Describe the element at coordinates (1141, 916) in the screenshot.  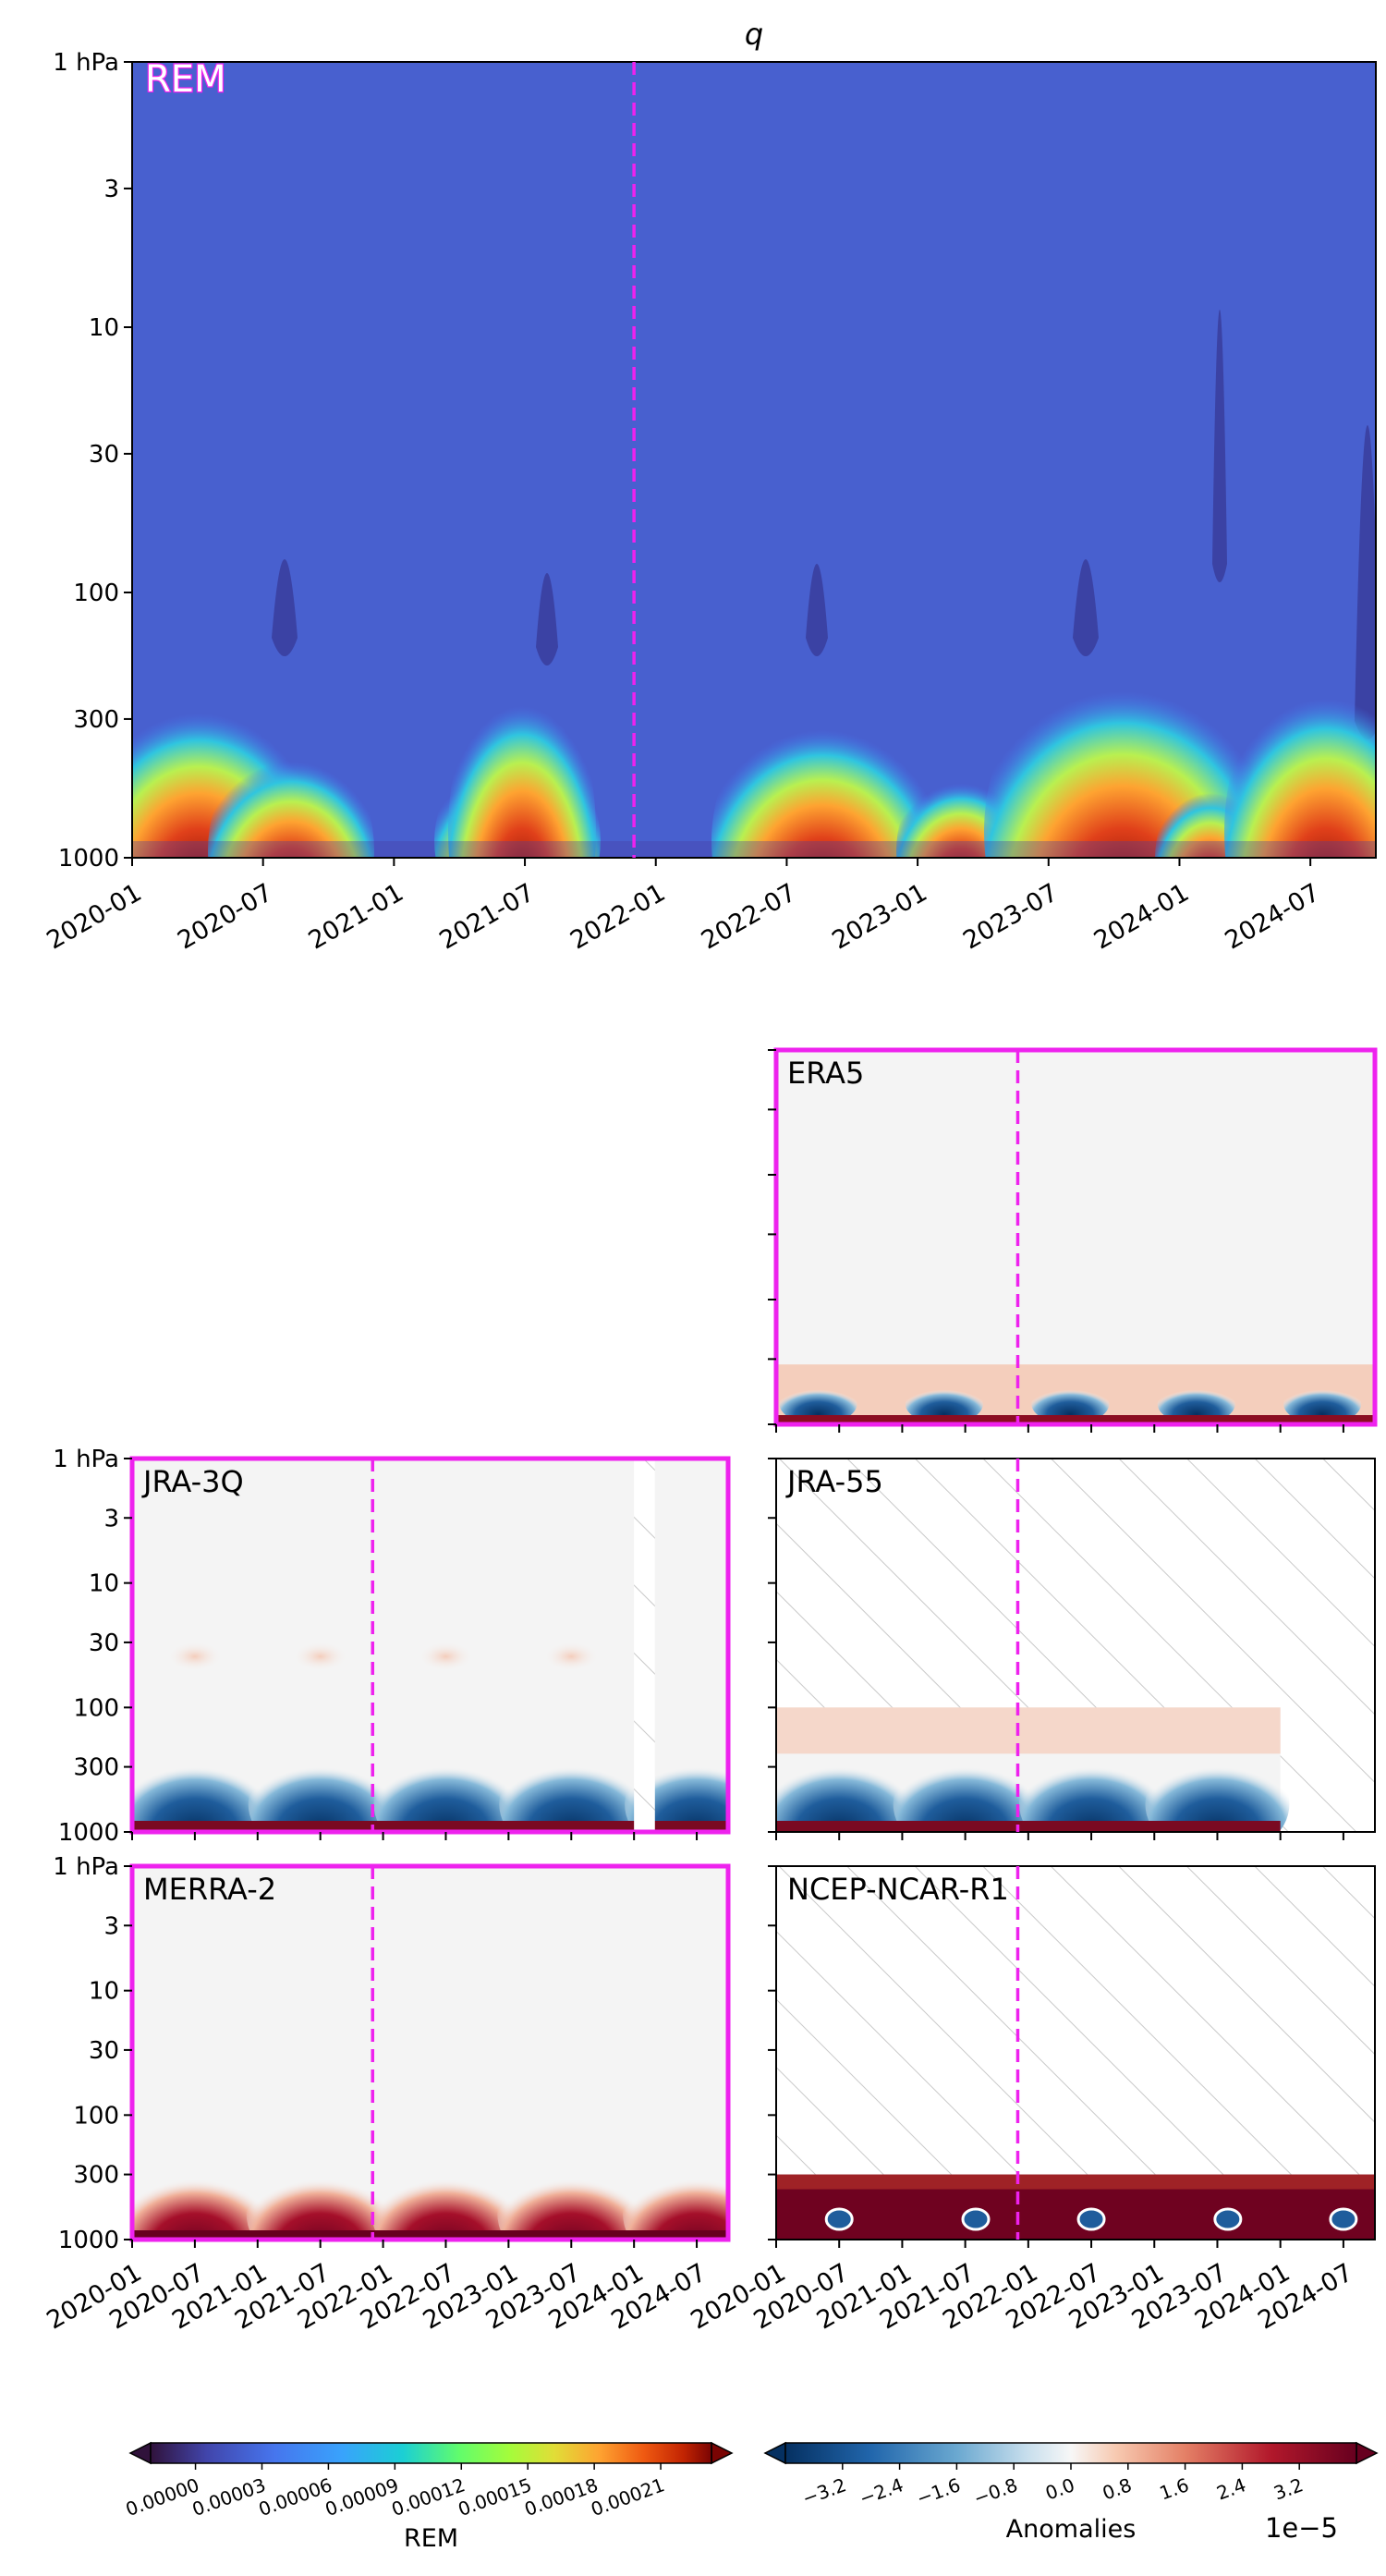
I see `rem-x-tick-label: 2024-01` at that location.